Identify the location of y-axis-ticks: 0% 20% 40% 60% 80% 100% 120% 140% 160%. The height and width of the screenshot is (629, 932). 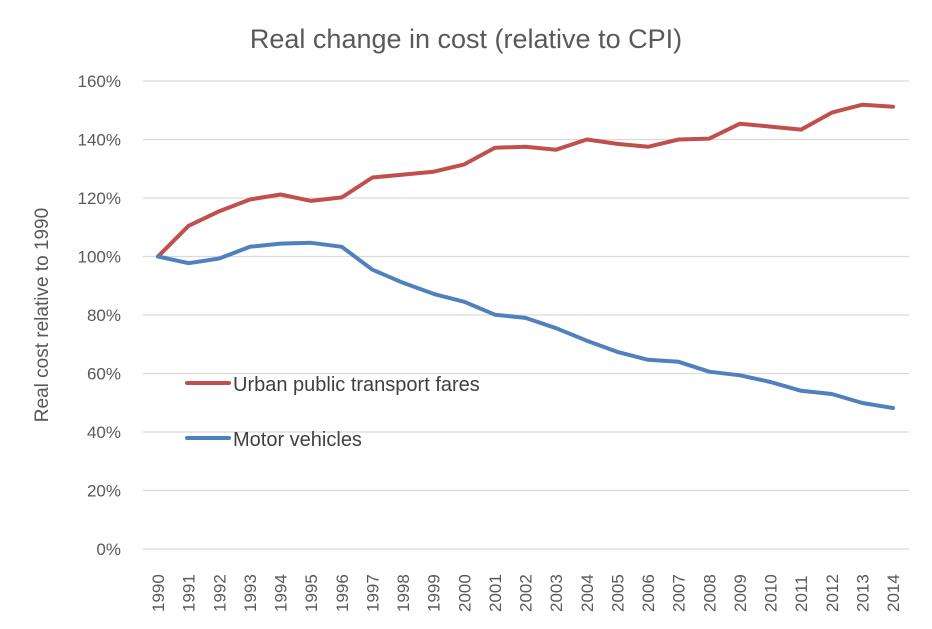
(99, 315).